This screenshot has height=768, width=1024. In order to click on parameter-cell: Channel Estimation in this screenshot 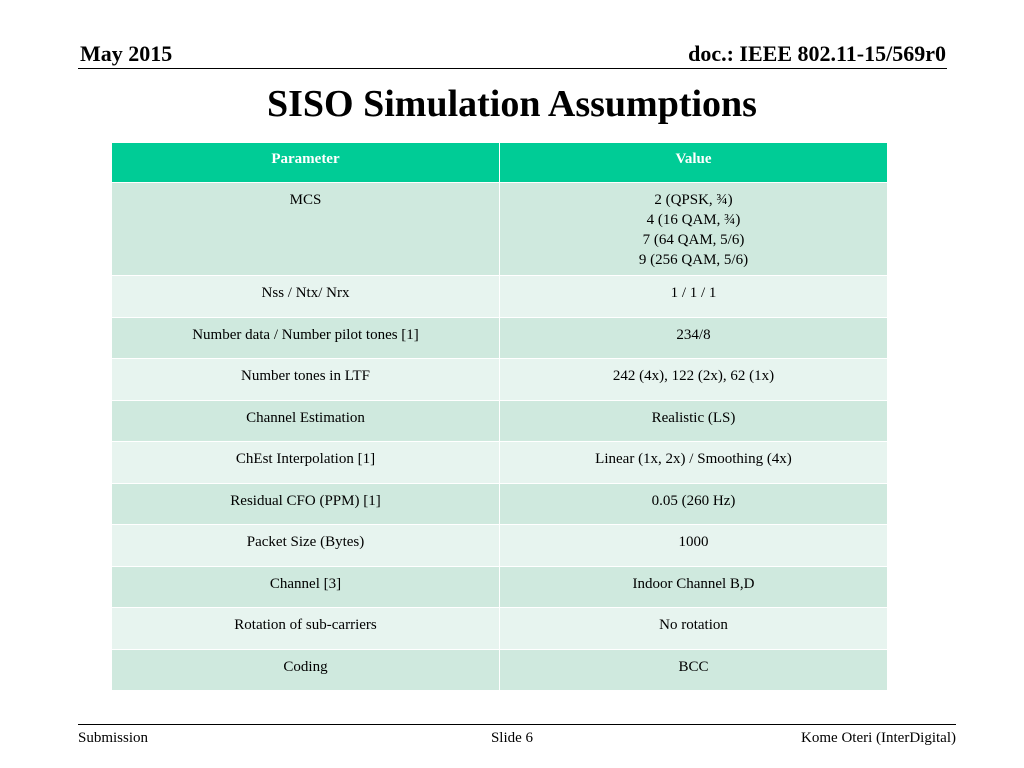, I will do `click(305, 420)`.